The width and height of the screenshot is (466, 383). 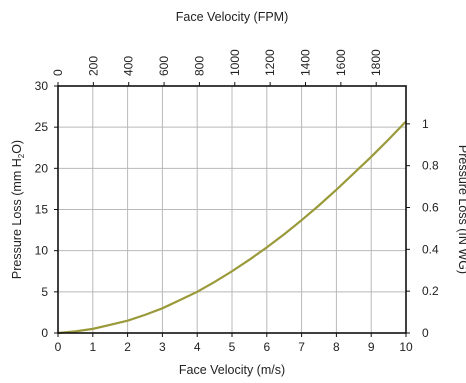 I want to click on left-axis-tick-label: 0, so click(x=44, y=333).